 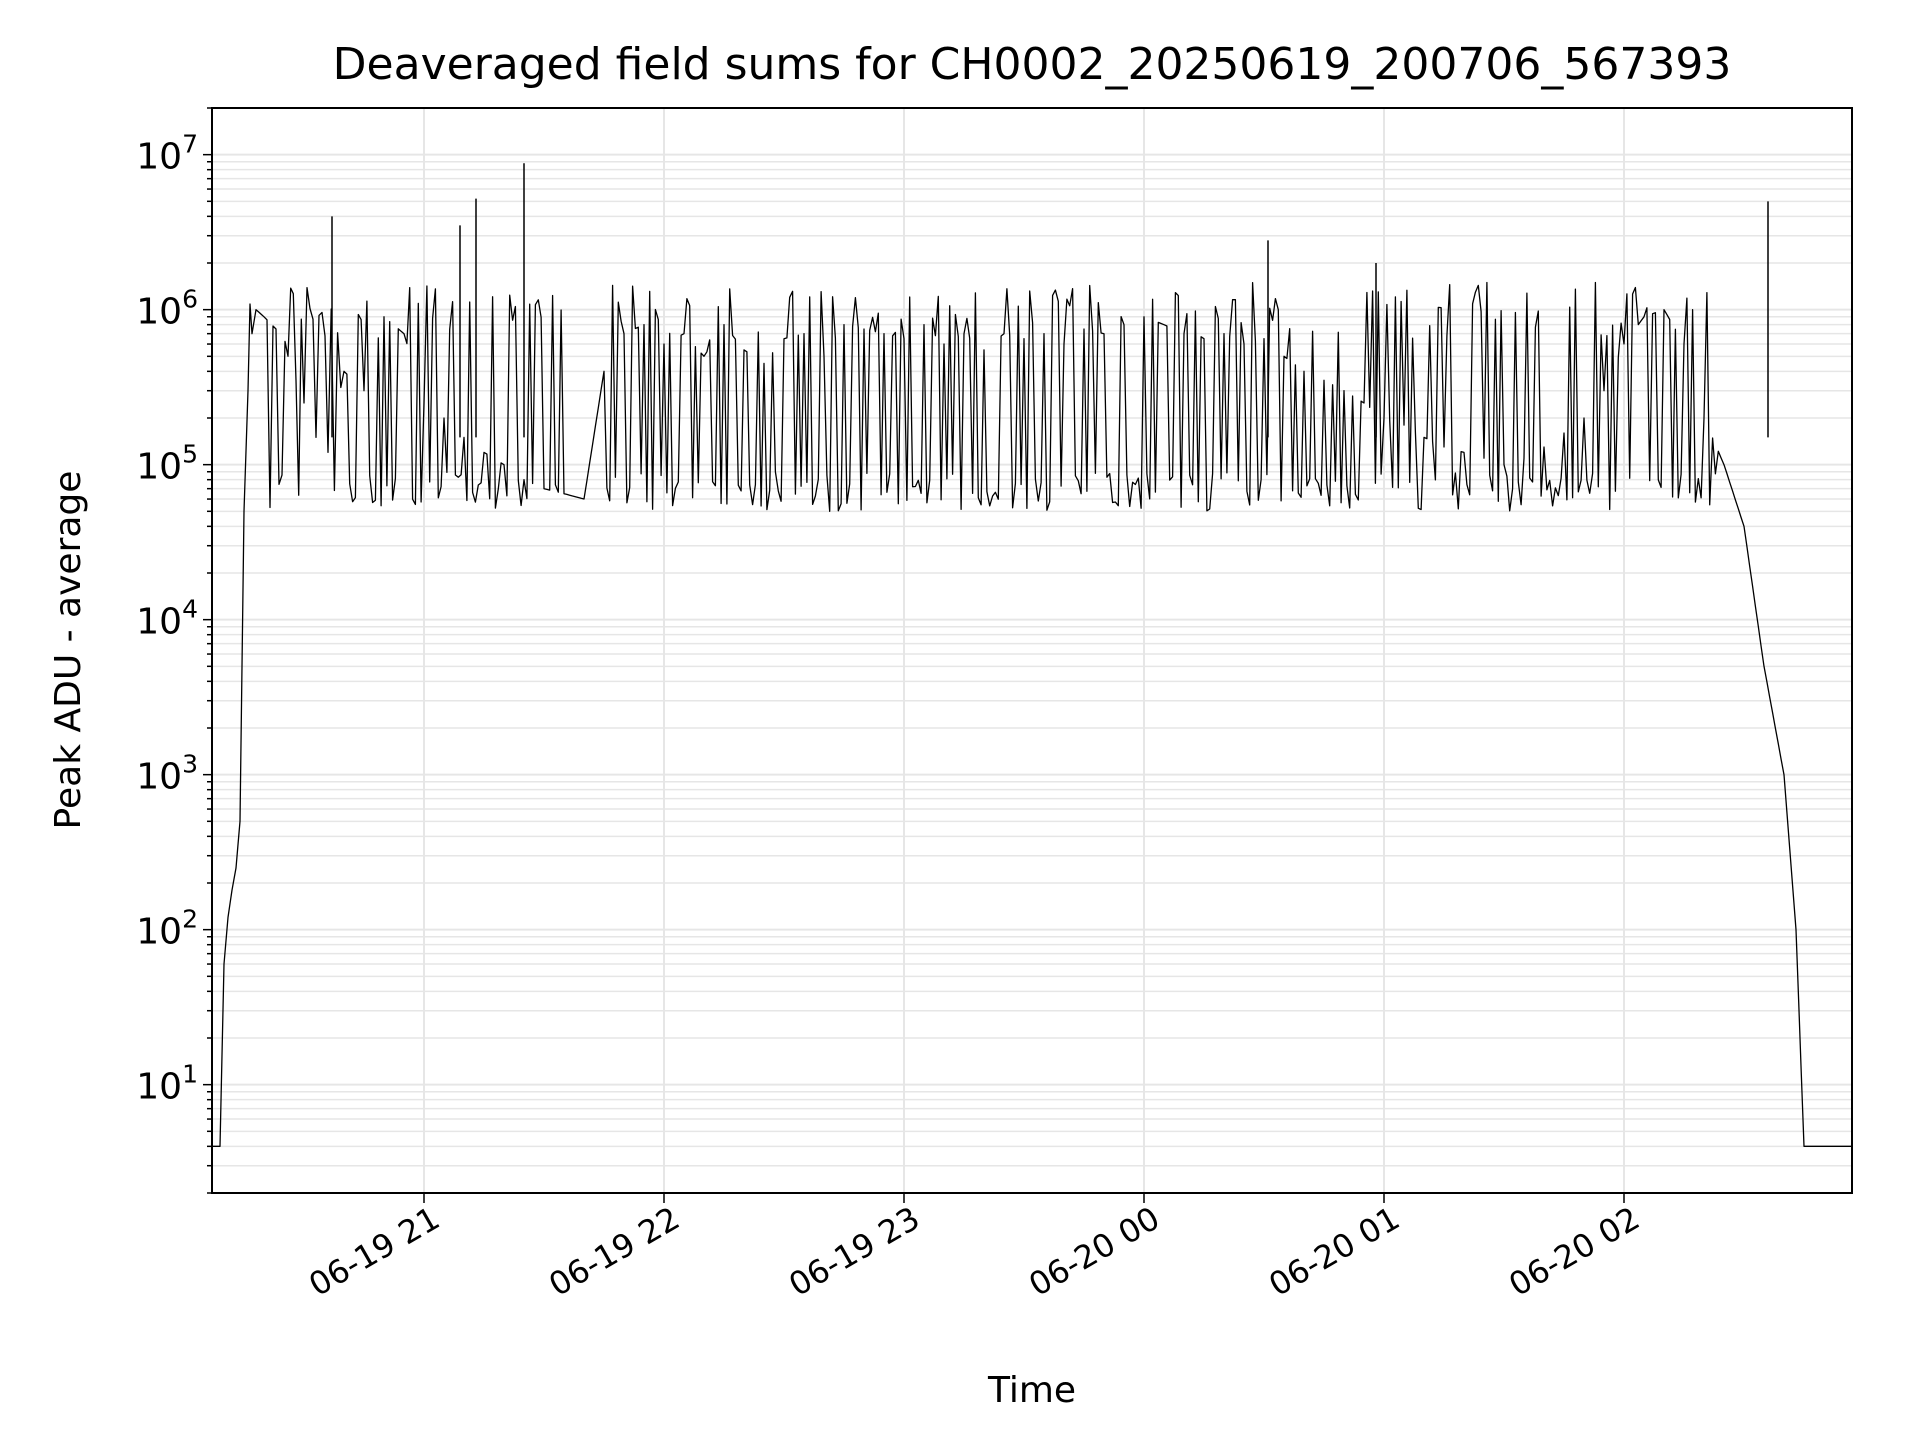 What do you see at coordinates (167, 464) in the screenshot?
I see `y-tick-label: 10⁵` at bounding box center [167, 464].